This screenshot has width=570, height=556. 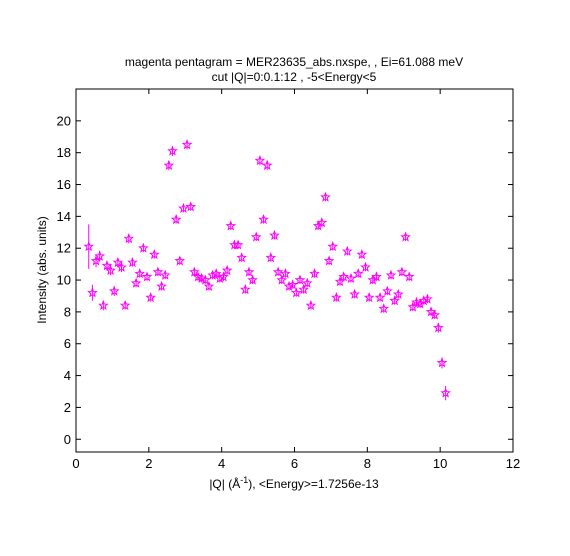 I want to click on y-tick-label: 10, so click(x=64, y=280).